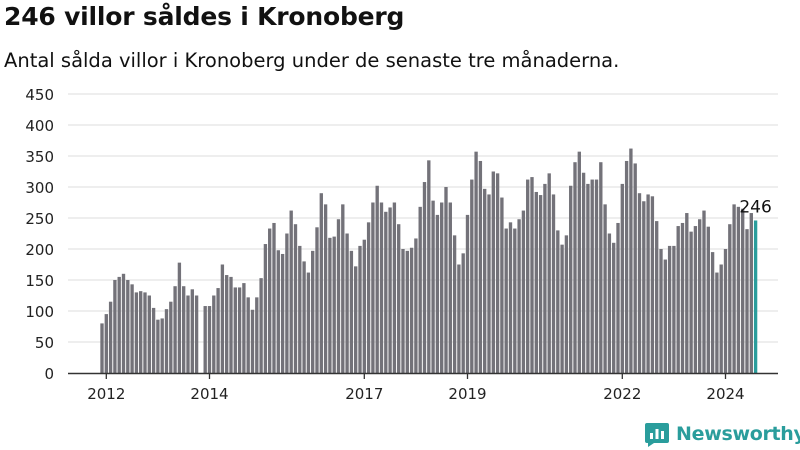 This screenshot has width=800, height=450. Describe the element at coordinates (39, 219) in the screenshot. I see `y-tick-label: 250` at that location.